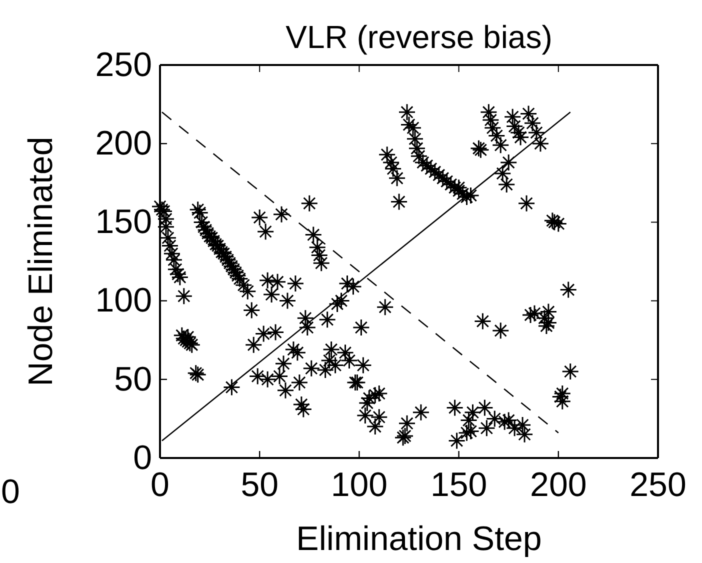  What do you see at coordinates (123, 143) in the screenshot?
I see `y-tick-label: 200` at bounding box center [123, 143].